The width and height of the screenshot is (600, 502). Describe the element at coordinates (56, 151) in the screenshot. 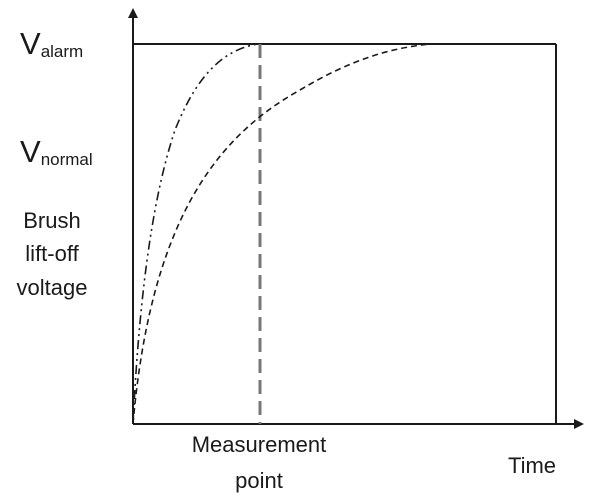

I see `v-normal-label: Vnormal` at that location.